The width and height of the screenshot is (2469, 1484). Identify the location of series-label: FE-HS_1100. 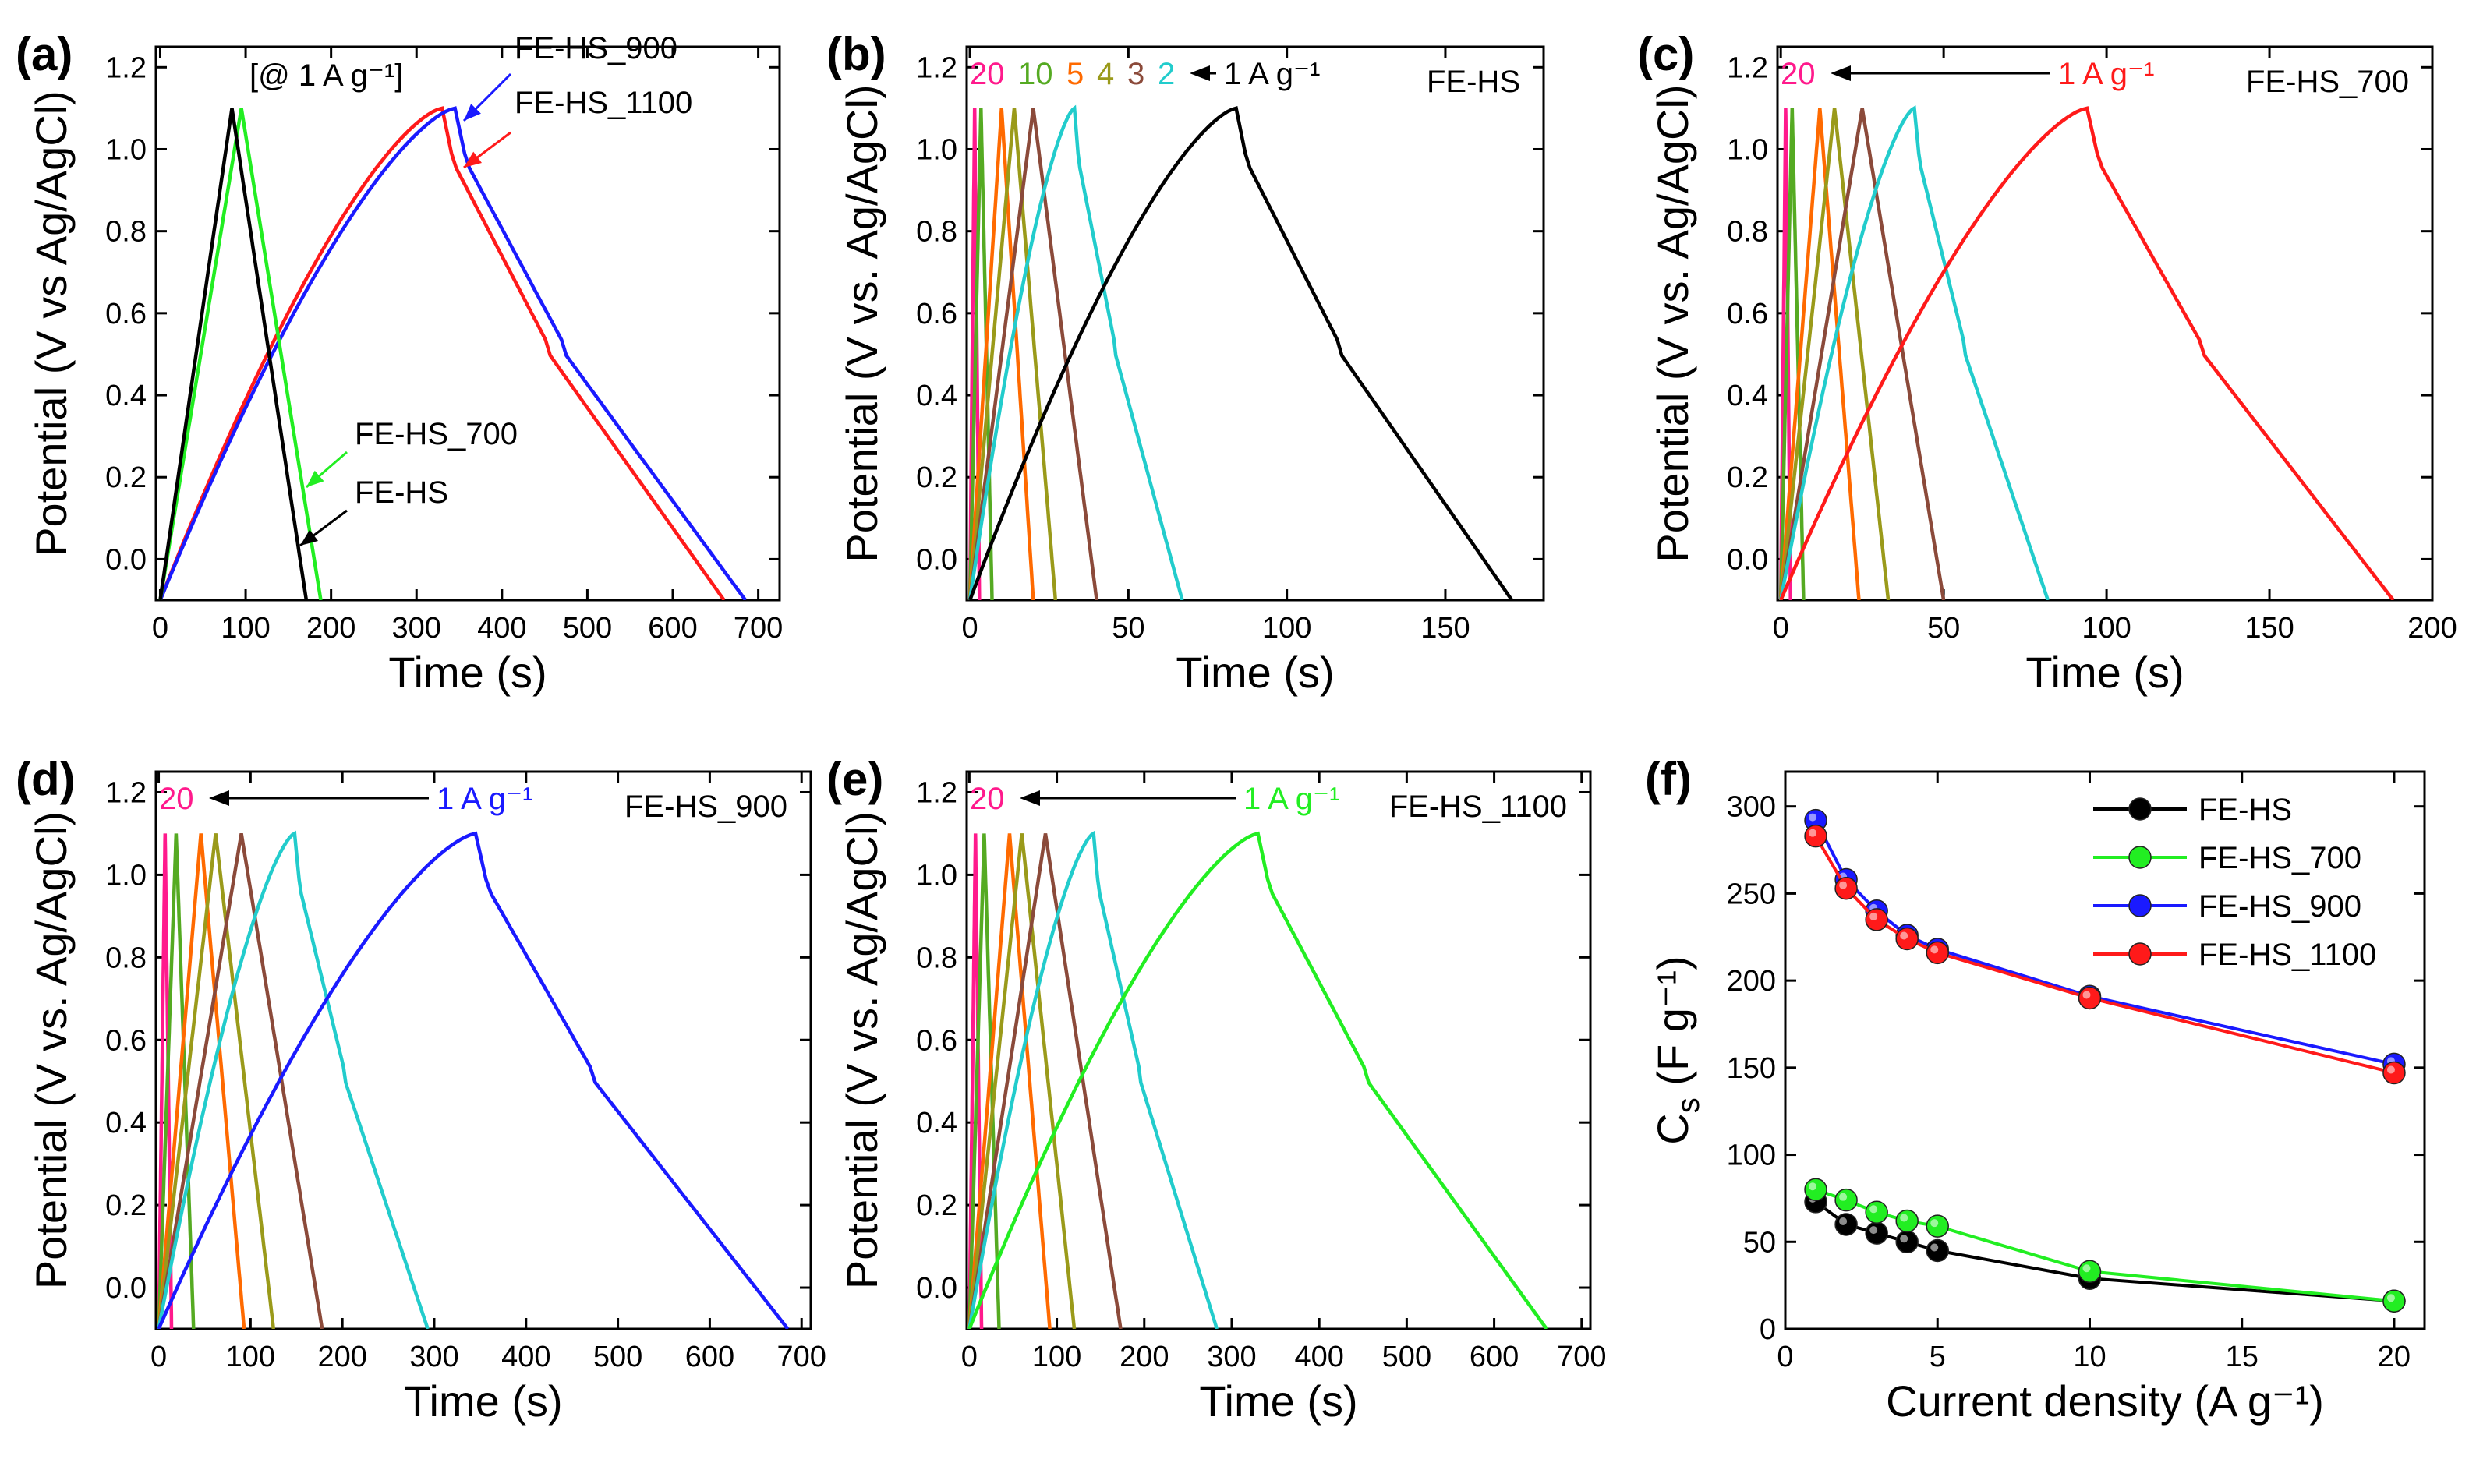
(603, 103).